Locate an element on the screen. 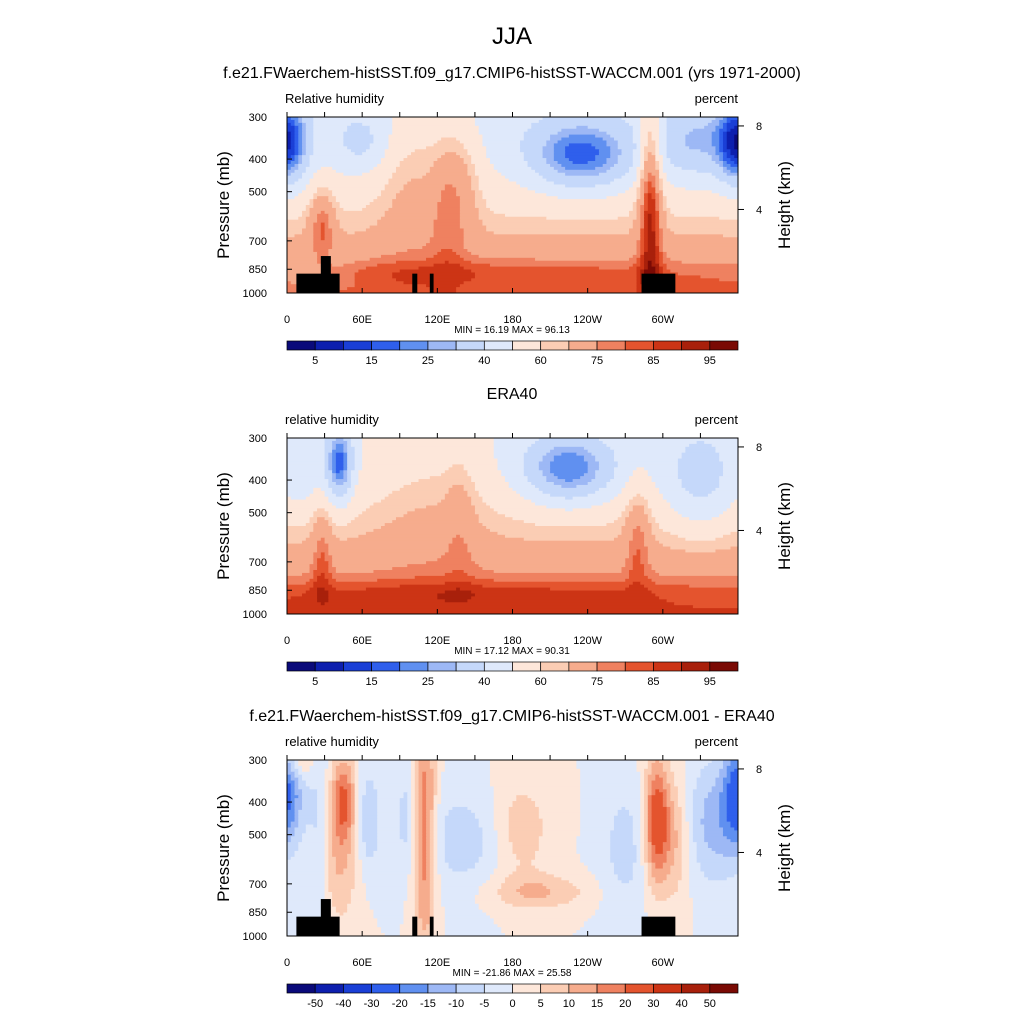  panel-title: ERA40 is located at coordinates (512, 394).